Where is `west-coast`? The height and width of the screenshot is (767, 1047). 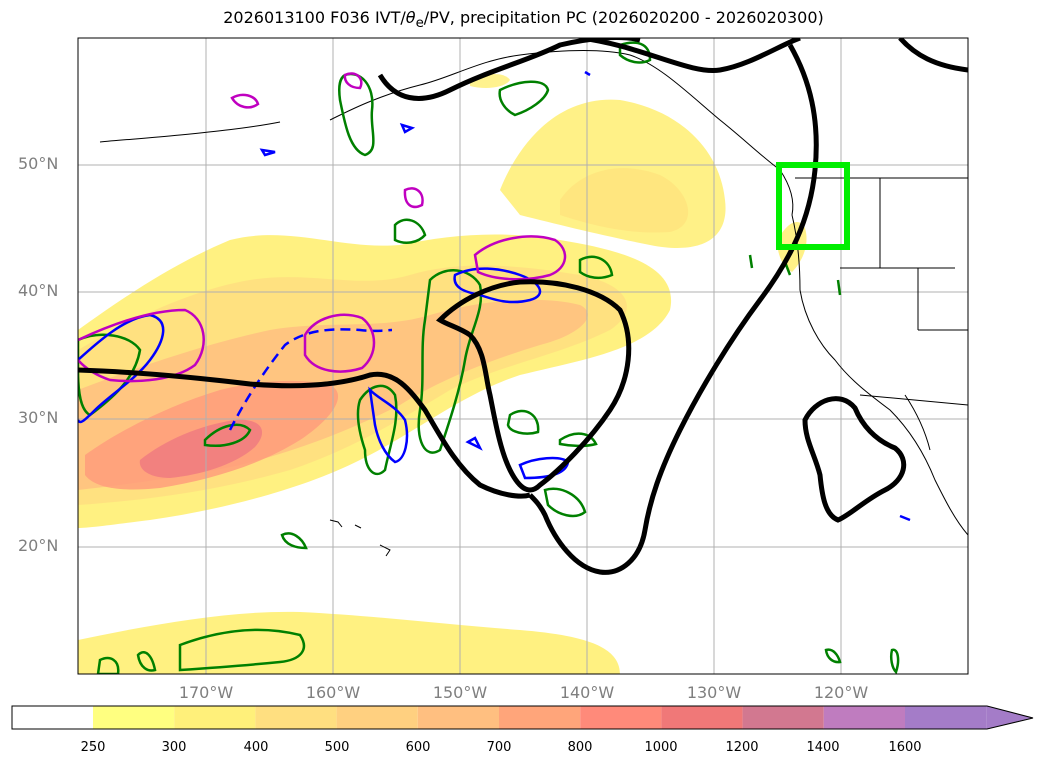 west-coast is located at coordinates (879, 375).